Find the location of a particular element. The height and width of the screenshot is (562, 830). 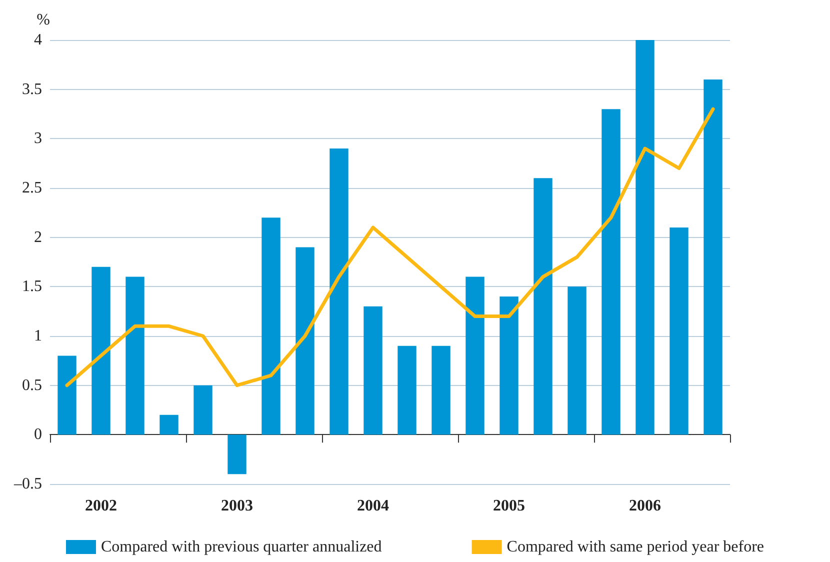

y-tick-label: 2 is located at coordinates (38, 237).